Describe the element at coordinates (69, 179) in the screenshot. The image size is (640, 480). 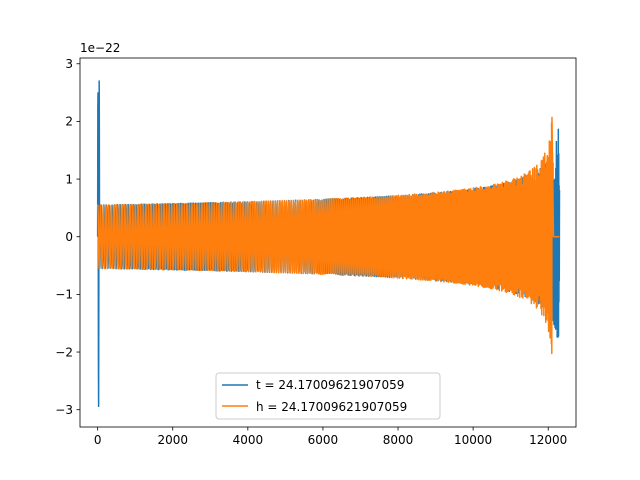
I see `y-tick-label: 1` at that location.